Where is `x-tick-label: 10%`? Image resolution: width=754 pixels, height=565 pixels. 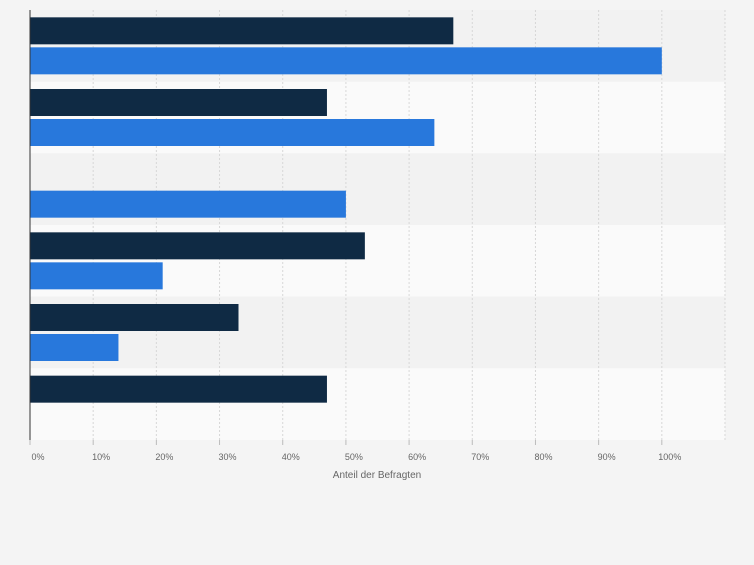 x-tick-label: 10% is located at coordinates (101, 457).